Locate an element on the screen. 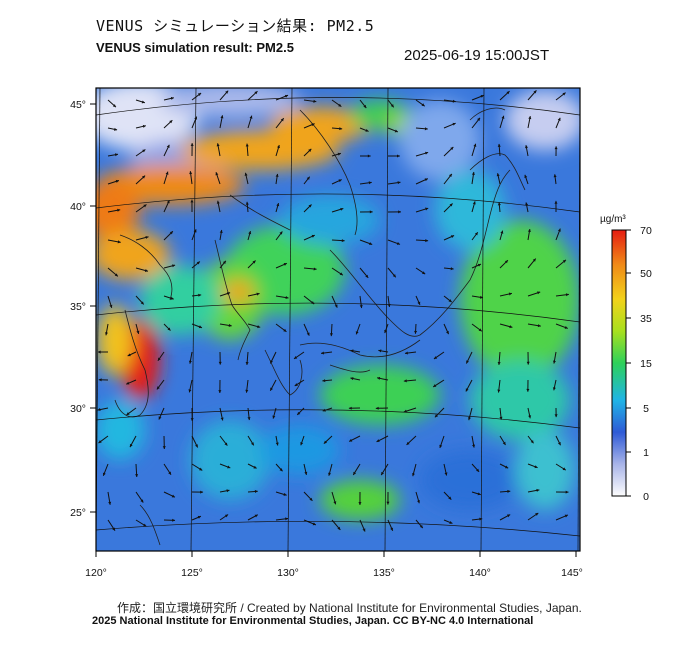 This screenshot has height=649, width=700. lon-label: 125° is located at coordinates (192, 573).